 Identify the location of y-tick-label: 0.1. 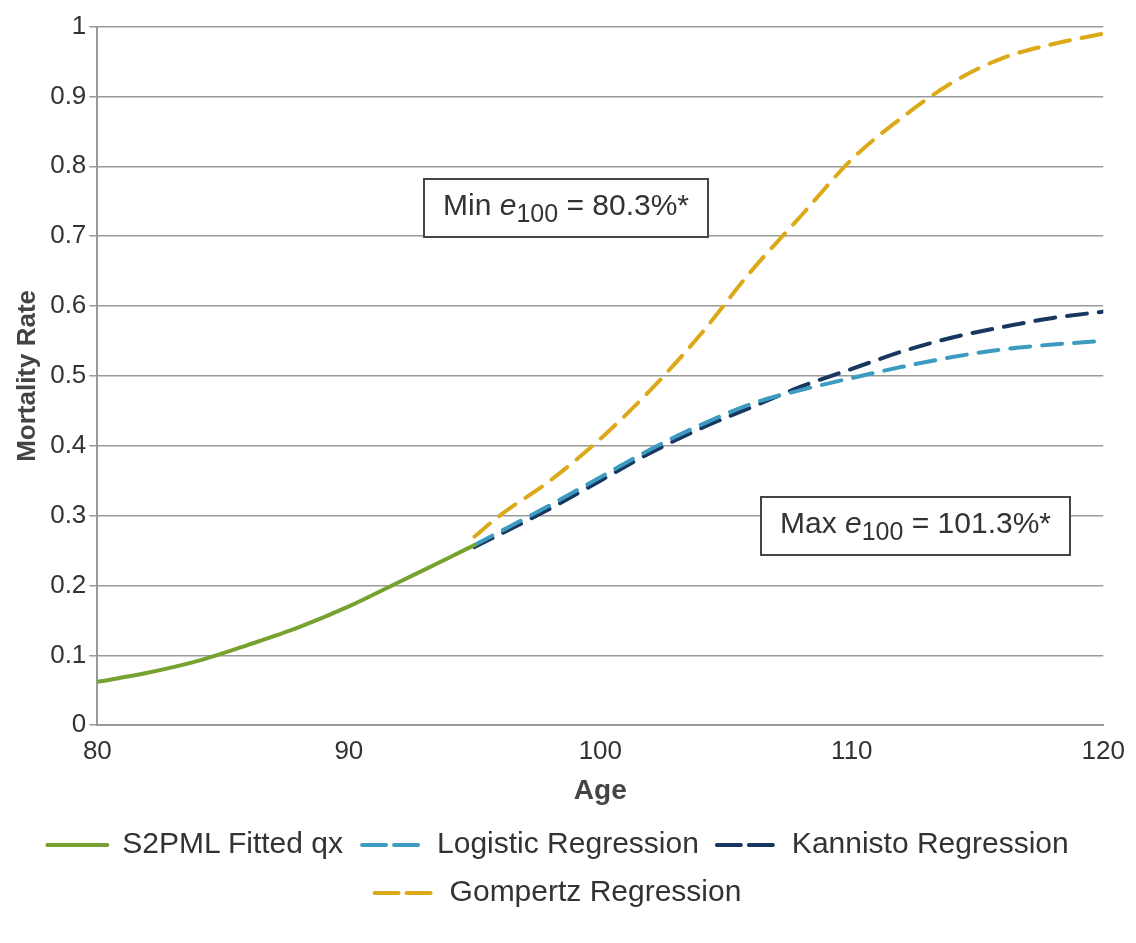
(68, 653).